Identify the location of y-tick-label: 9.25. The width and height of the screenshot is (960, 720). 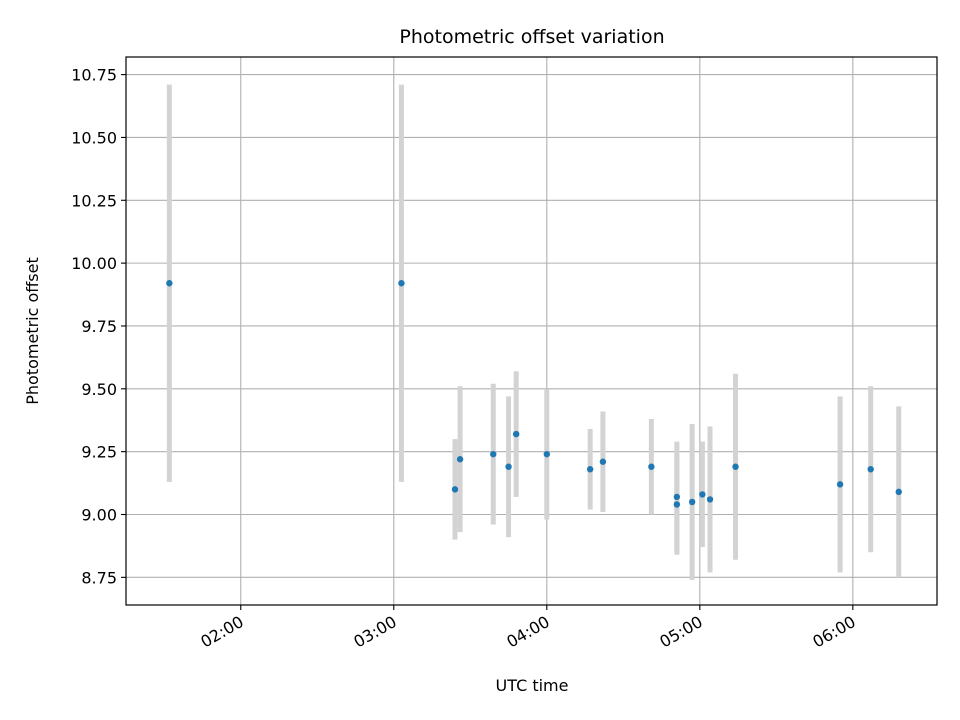
(99, 452).